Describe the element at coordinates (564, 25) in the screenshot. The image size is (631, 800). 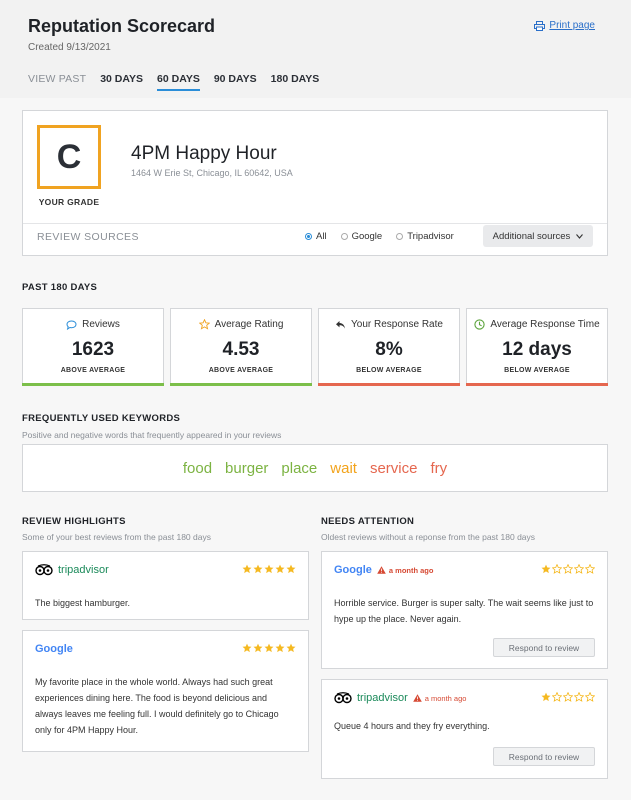
I see `print-page-link: Print page` at that location.